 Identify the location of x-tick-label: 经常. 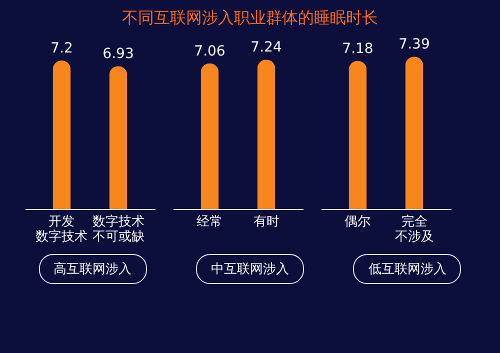
(209, 222).